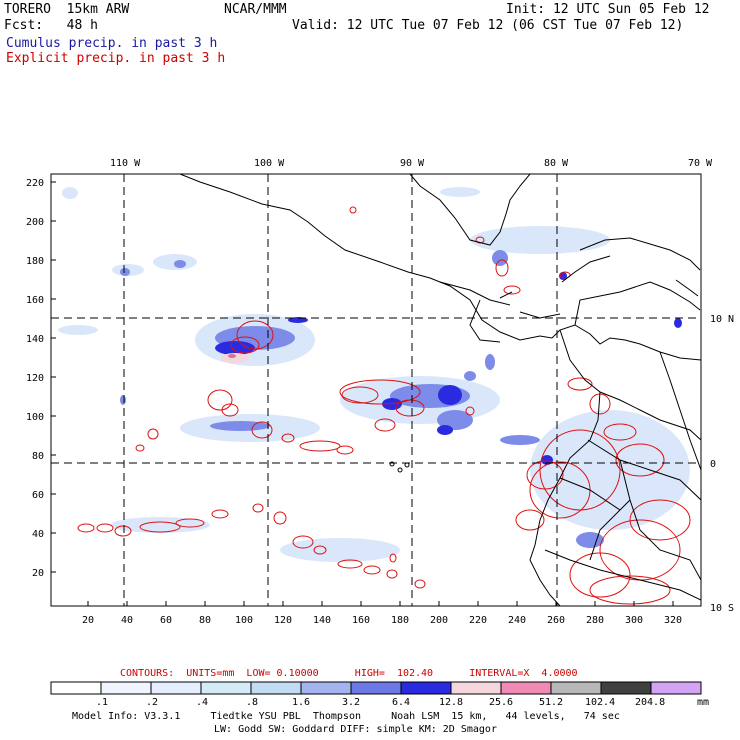  Describe the element at coordinates (650, 702) in the screenshot. I see `colorbar-label: 204.8` at that location.